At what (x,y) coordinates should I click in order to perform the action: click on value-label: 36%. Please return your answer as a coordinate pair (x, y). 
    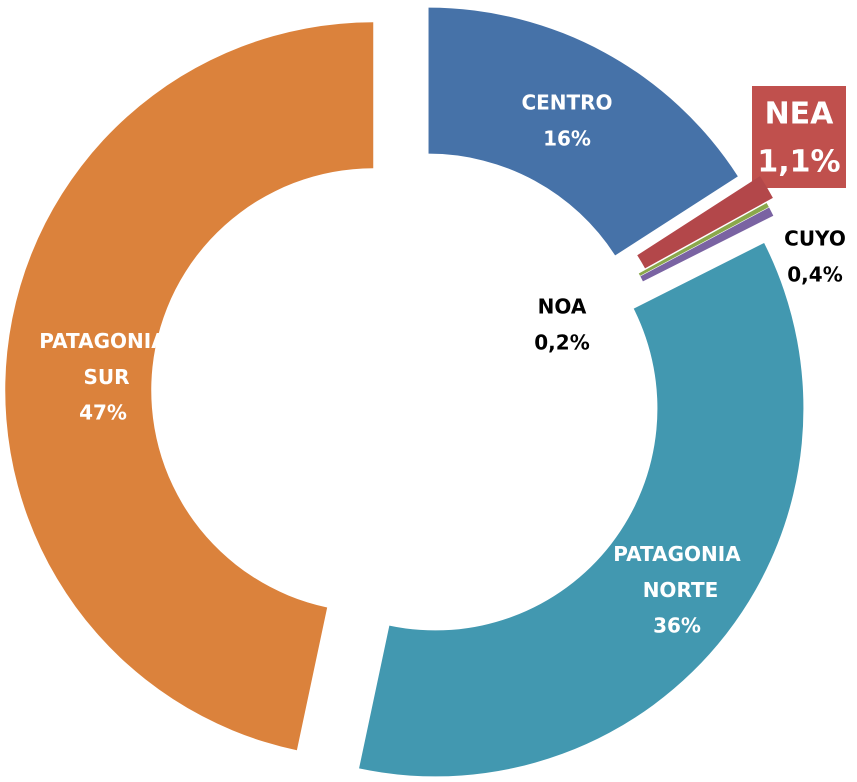
    Looking at the image, I should click on (677, 626).